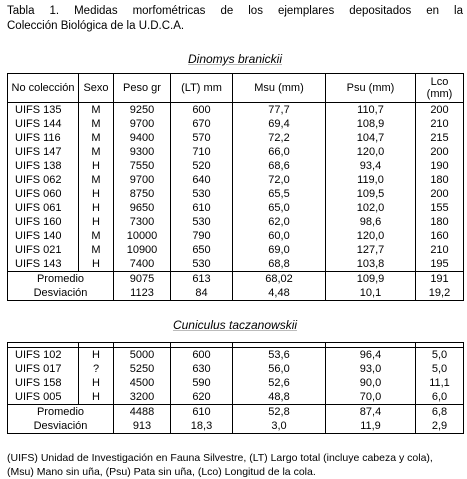 This screenshot has width=467, height=479. I want to click on cell: UIFS 144, so click(43, 124).